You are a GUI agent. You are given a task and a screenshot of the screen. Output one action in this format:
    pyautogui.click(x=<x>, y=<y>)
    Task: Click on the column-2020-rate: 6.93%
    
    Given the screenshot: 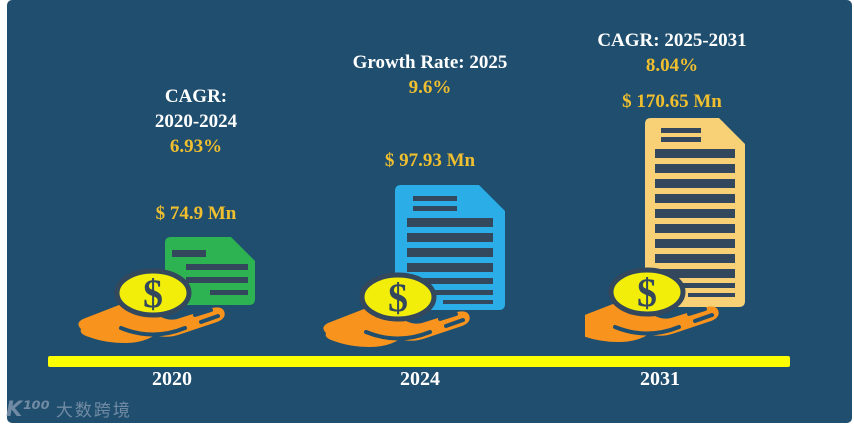 What is the action you would take?
    pyautogui.click(x=196, y=146)
    